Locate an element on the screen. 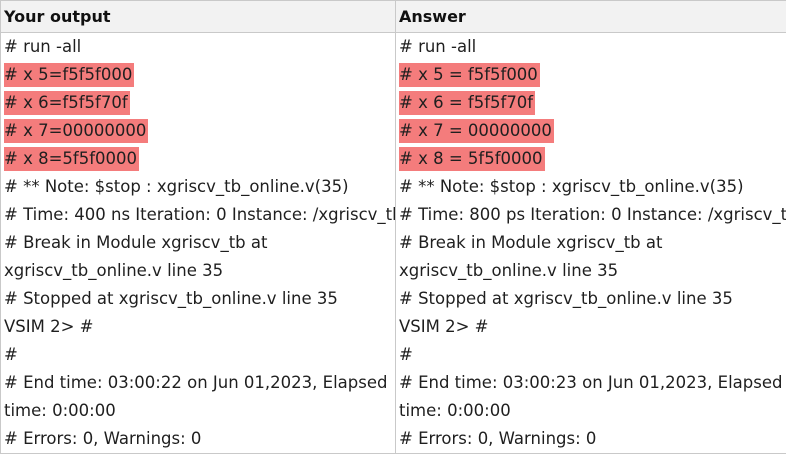 Image resolution: width=786 pixels, height=464 pixels. header-row: Your output Answer is located at coordinates (393, 16).